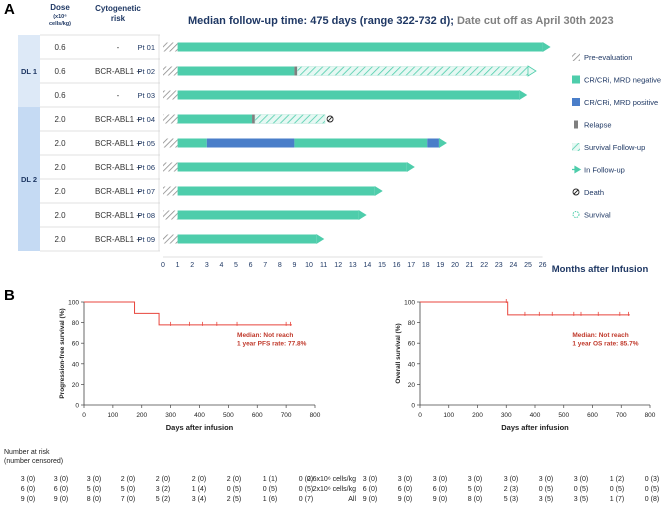 This screenshot has height=506, width=669. Describe the element at coordinates (118, 8) in the screenshot. I see `risk-header-line1: Cytogenetic` at that location.